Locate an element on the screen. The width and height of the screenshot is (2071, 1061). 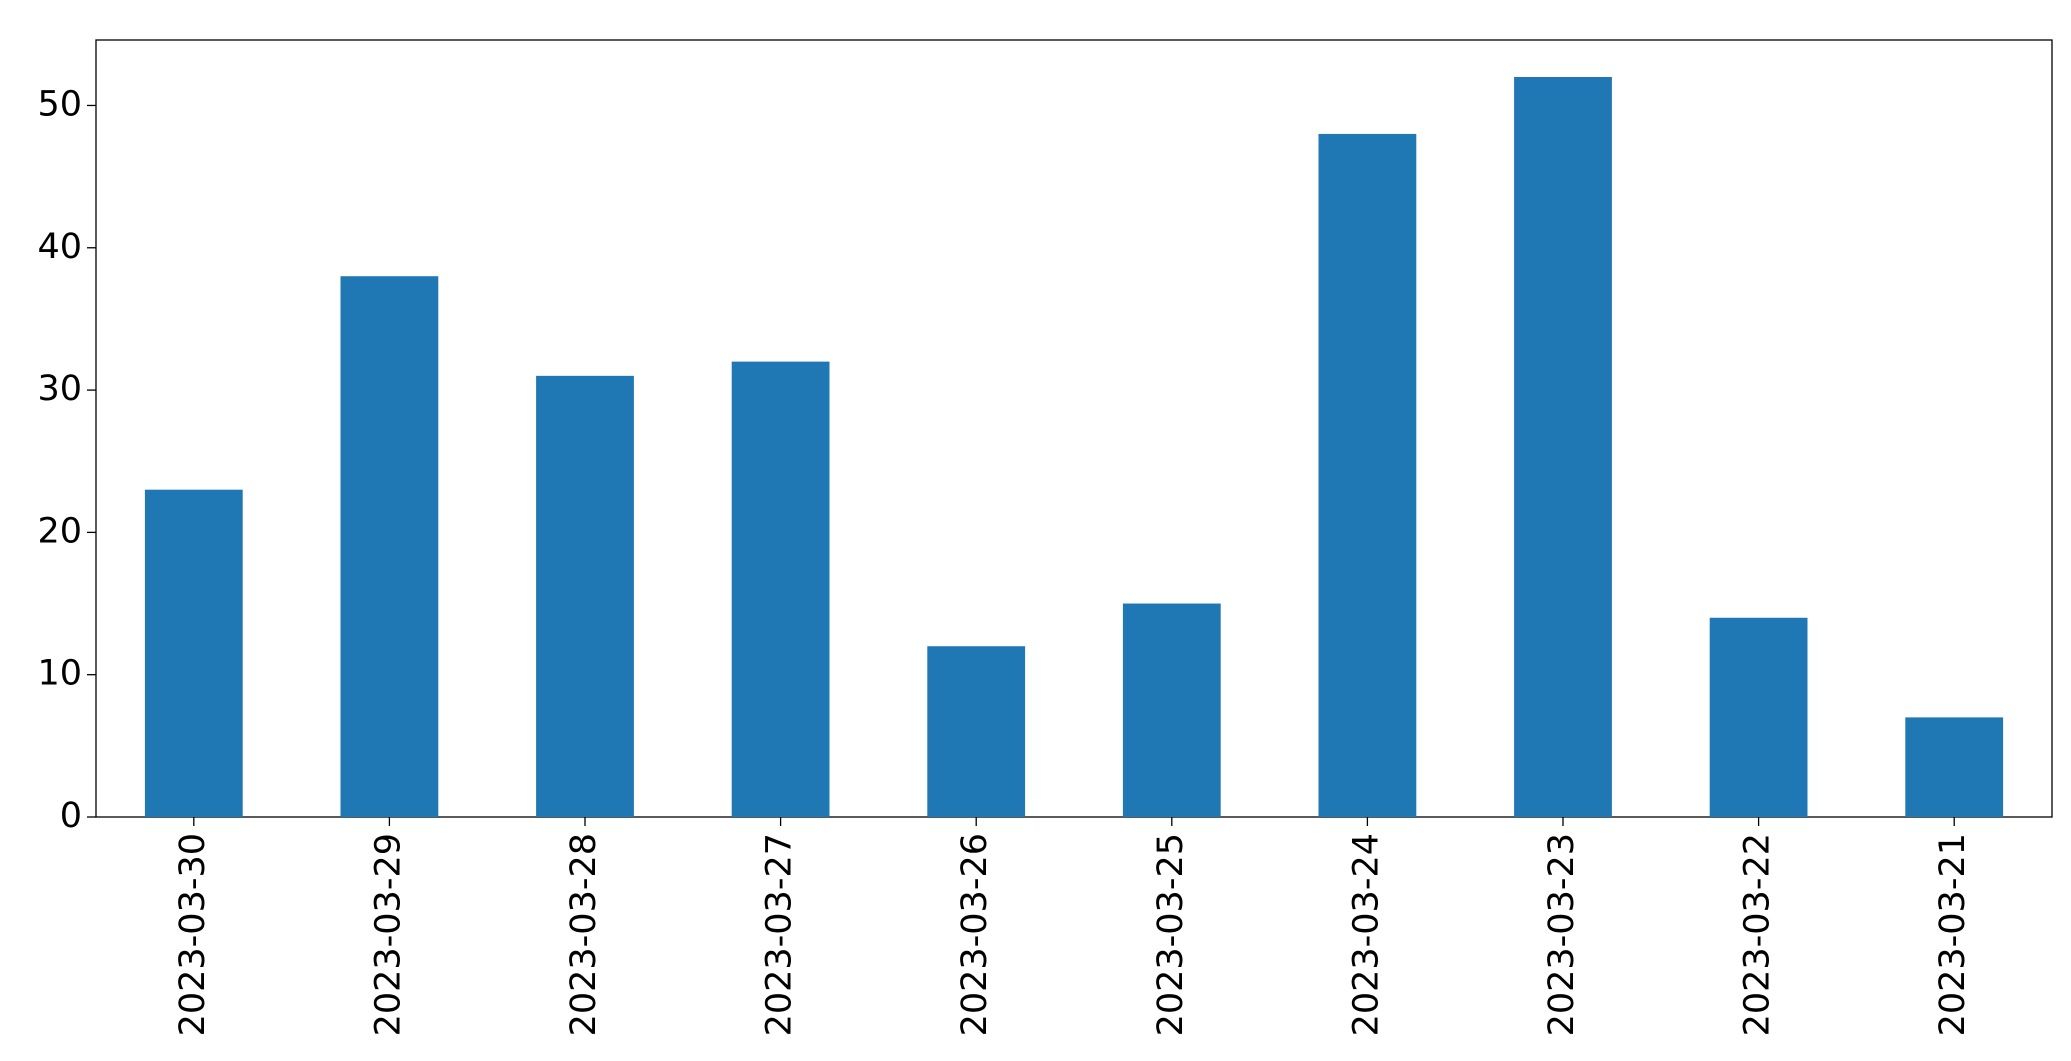
y-tick-label: 10 is located at coordinates (59, 674).